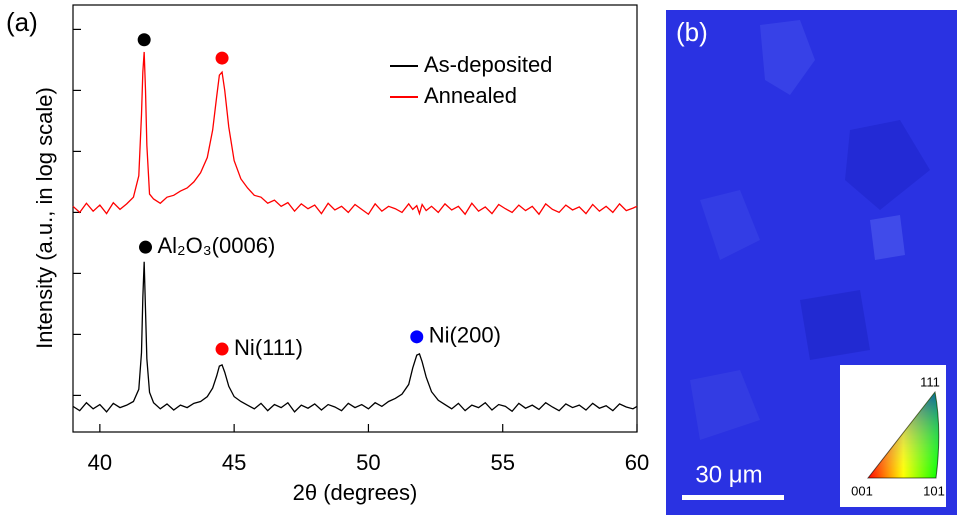 The height and width of the screenshot is (515, 957). What do you see at coordinates (934, 490) in the screenshot?
I see `ipf-label: 101` at bounding box center [934, 490].